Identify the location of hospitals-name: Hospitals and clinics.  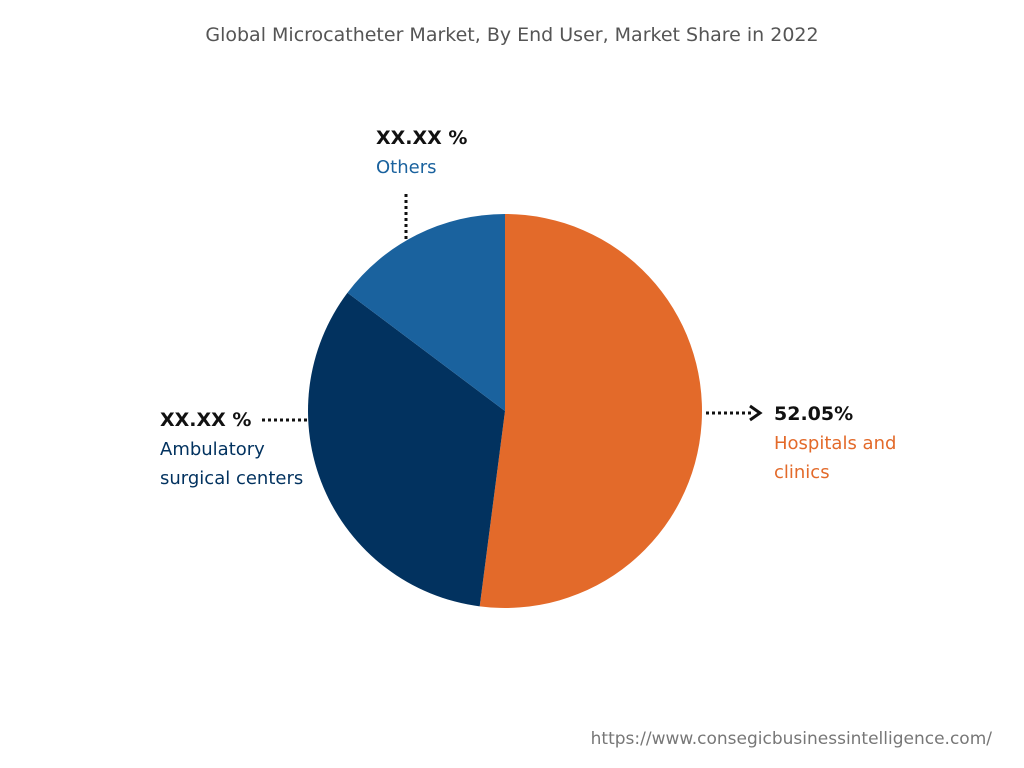
(835, 458).